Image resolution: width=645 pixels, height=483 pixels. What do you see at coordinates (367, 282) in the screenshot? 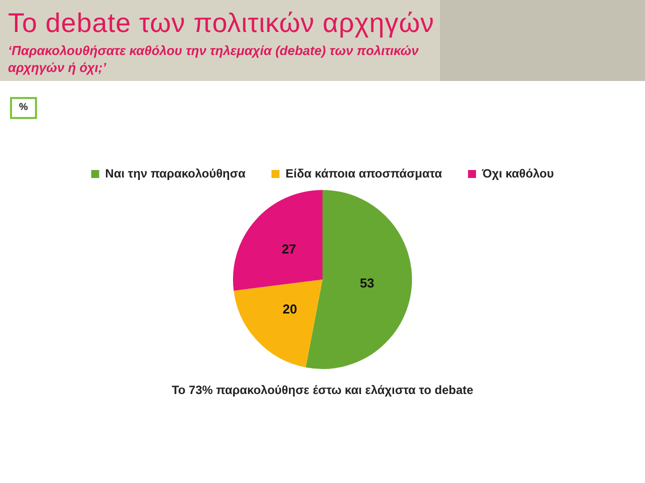
I see `data-label: 53` at bounding box center [367, 282].